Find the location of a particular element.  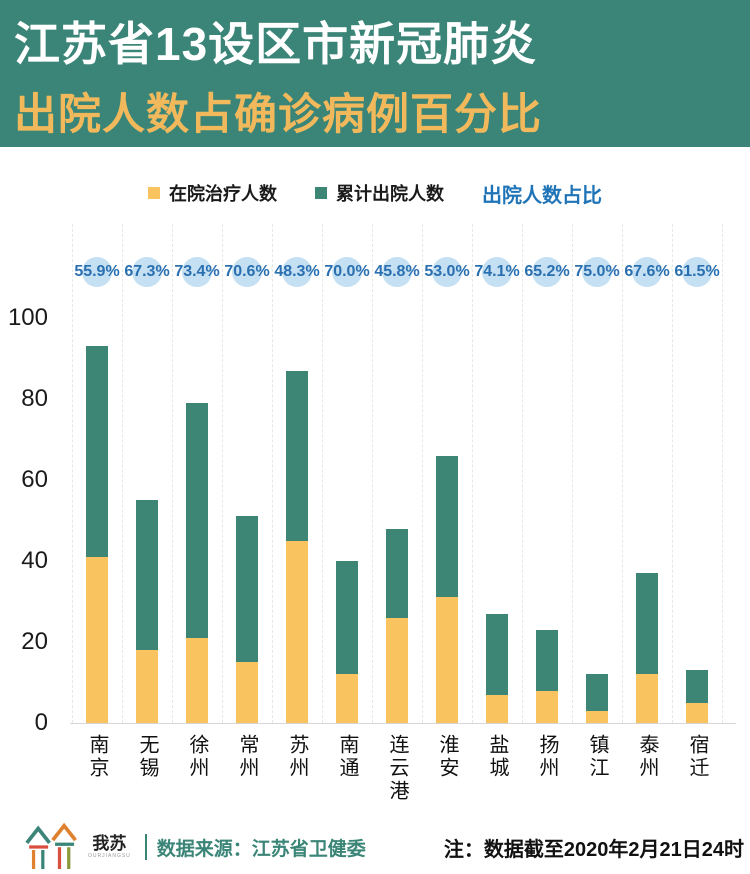

percent-label: 73.4% is located at coordinates (197, 271).